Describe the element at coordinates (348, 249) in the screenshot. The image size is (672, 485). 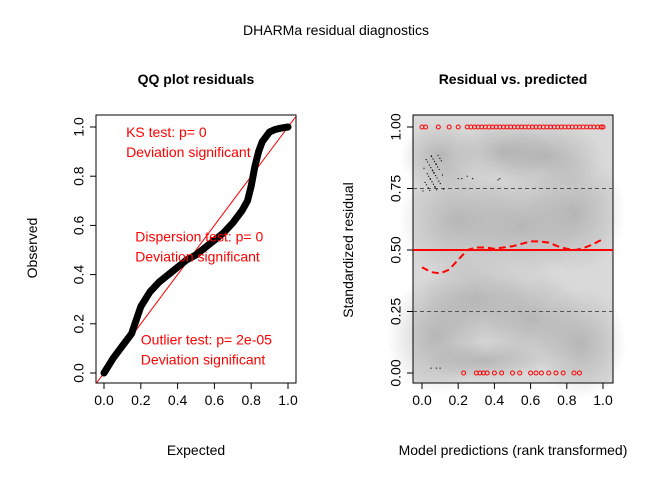
I see `residual-plot-ylabel: Standardized residual` at that location.